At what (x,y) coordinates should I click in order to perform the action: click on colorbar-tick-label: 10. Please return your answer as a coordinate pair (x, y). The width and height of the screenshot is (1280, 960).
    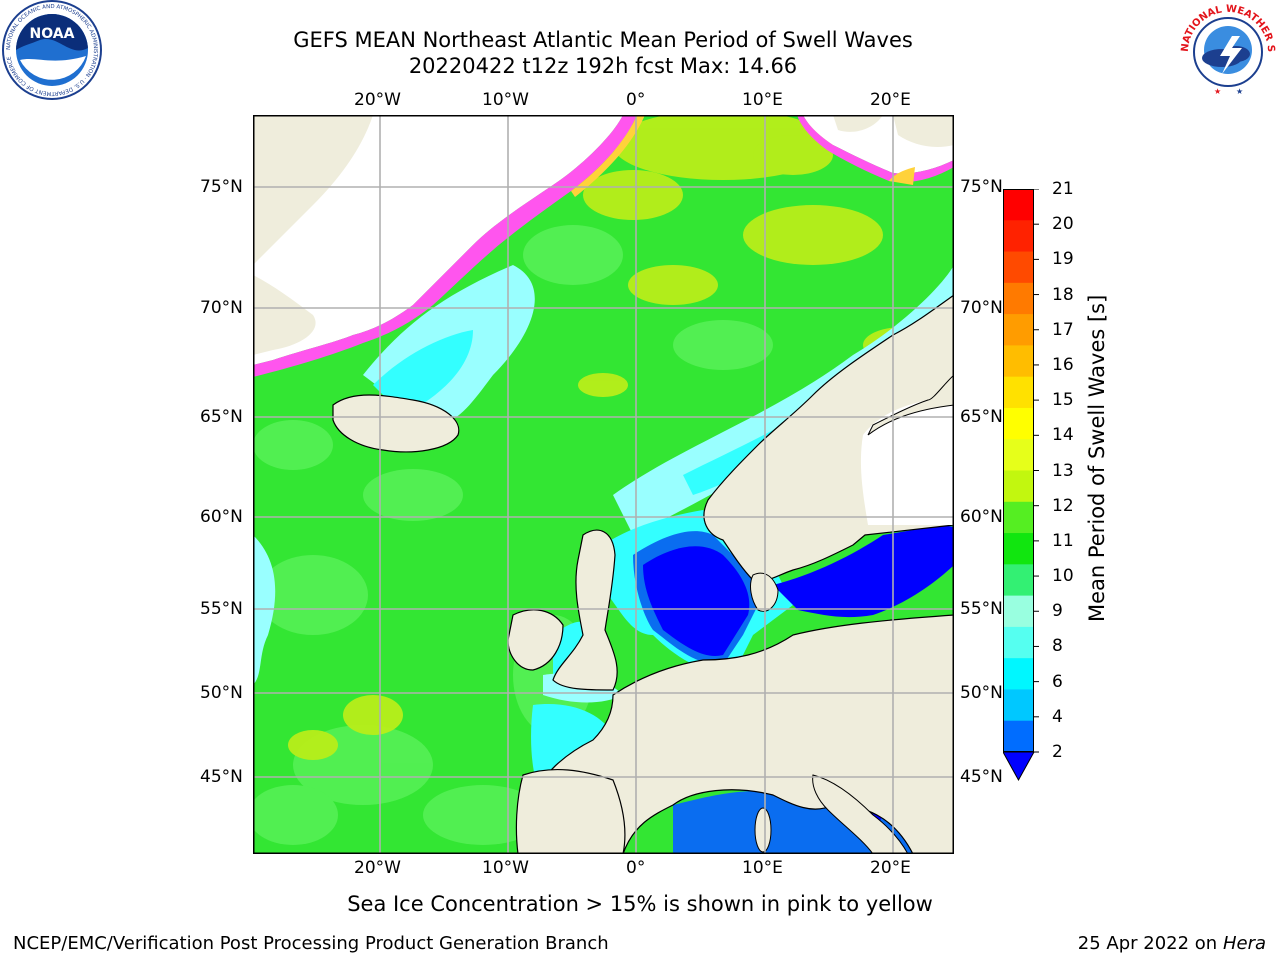
    Looking at the image, I should click on (1063, 576).